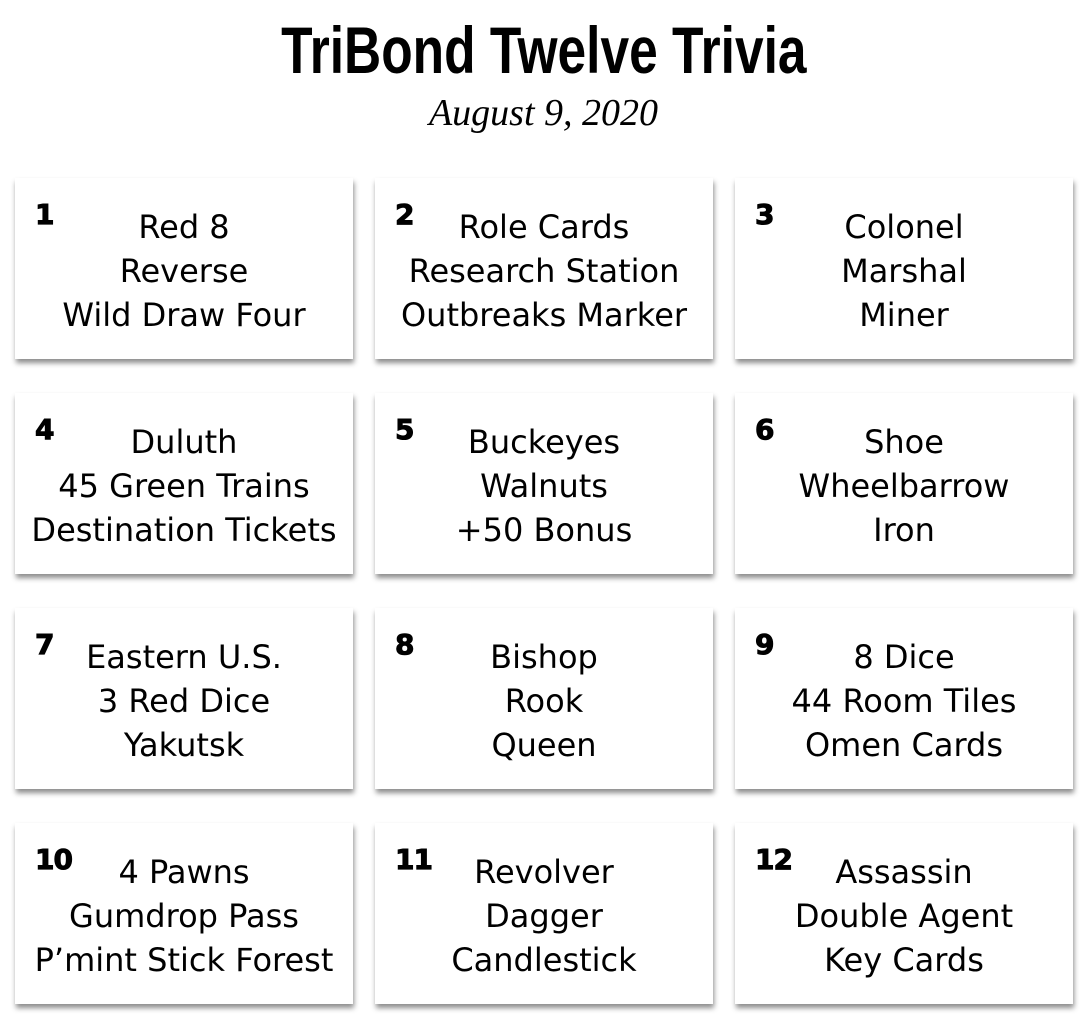  What do you see at coordinates (544, 657) in the screenshot?
I see `clue: Bishop` at bounding box center [544, 657].